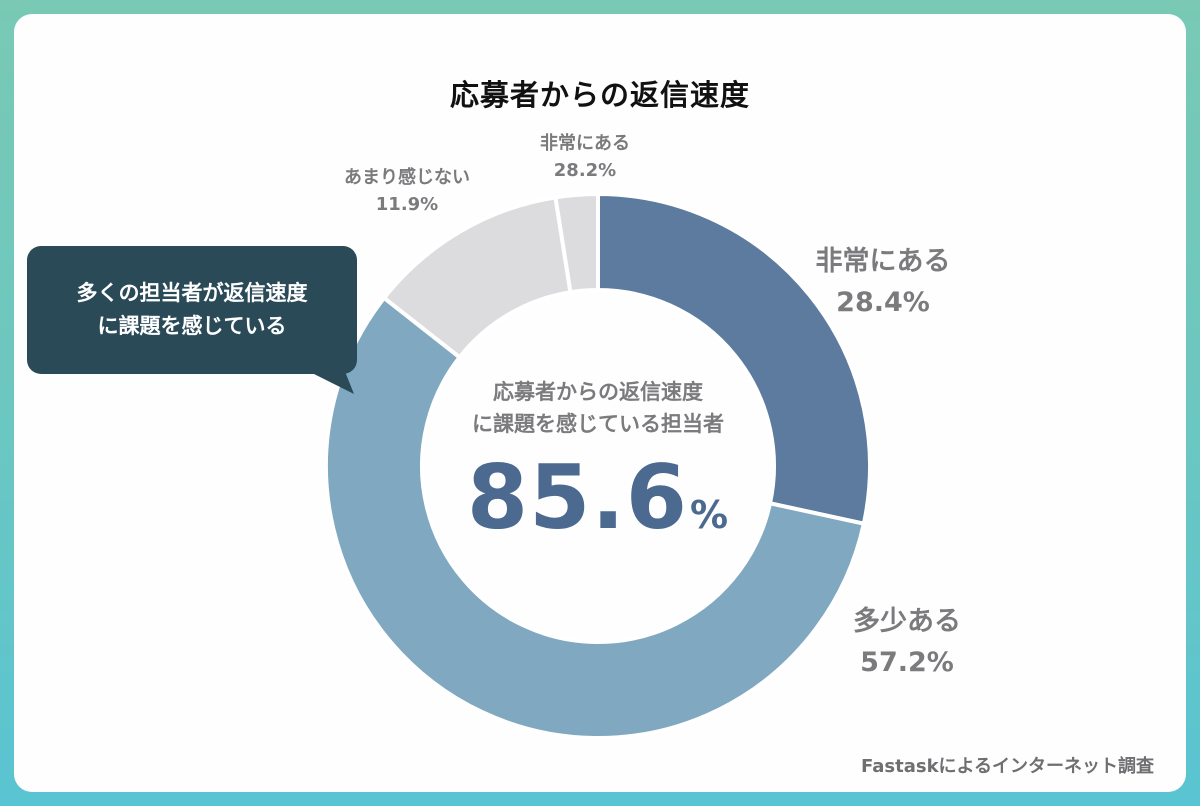  What do you see at coordinates (576, 243) in the screenshot?
I see `slice-none` at bounding box center [576, 243].